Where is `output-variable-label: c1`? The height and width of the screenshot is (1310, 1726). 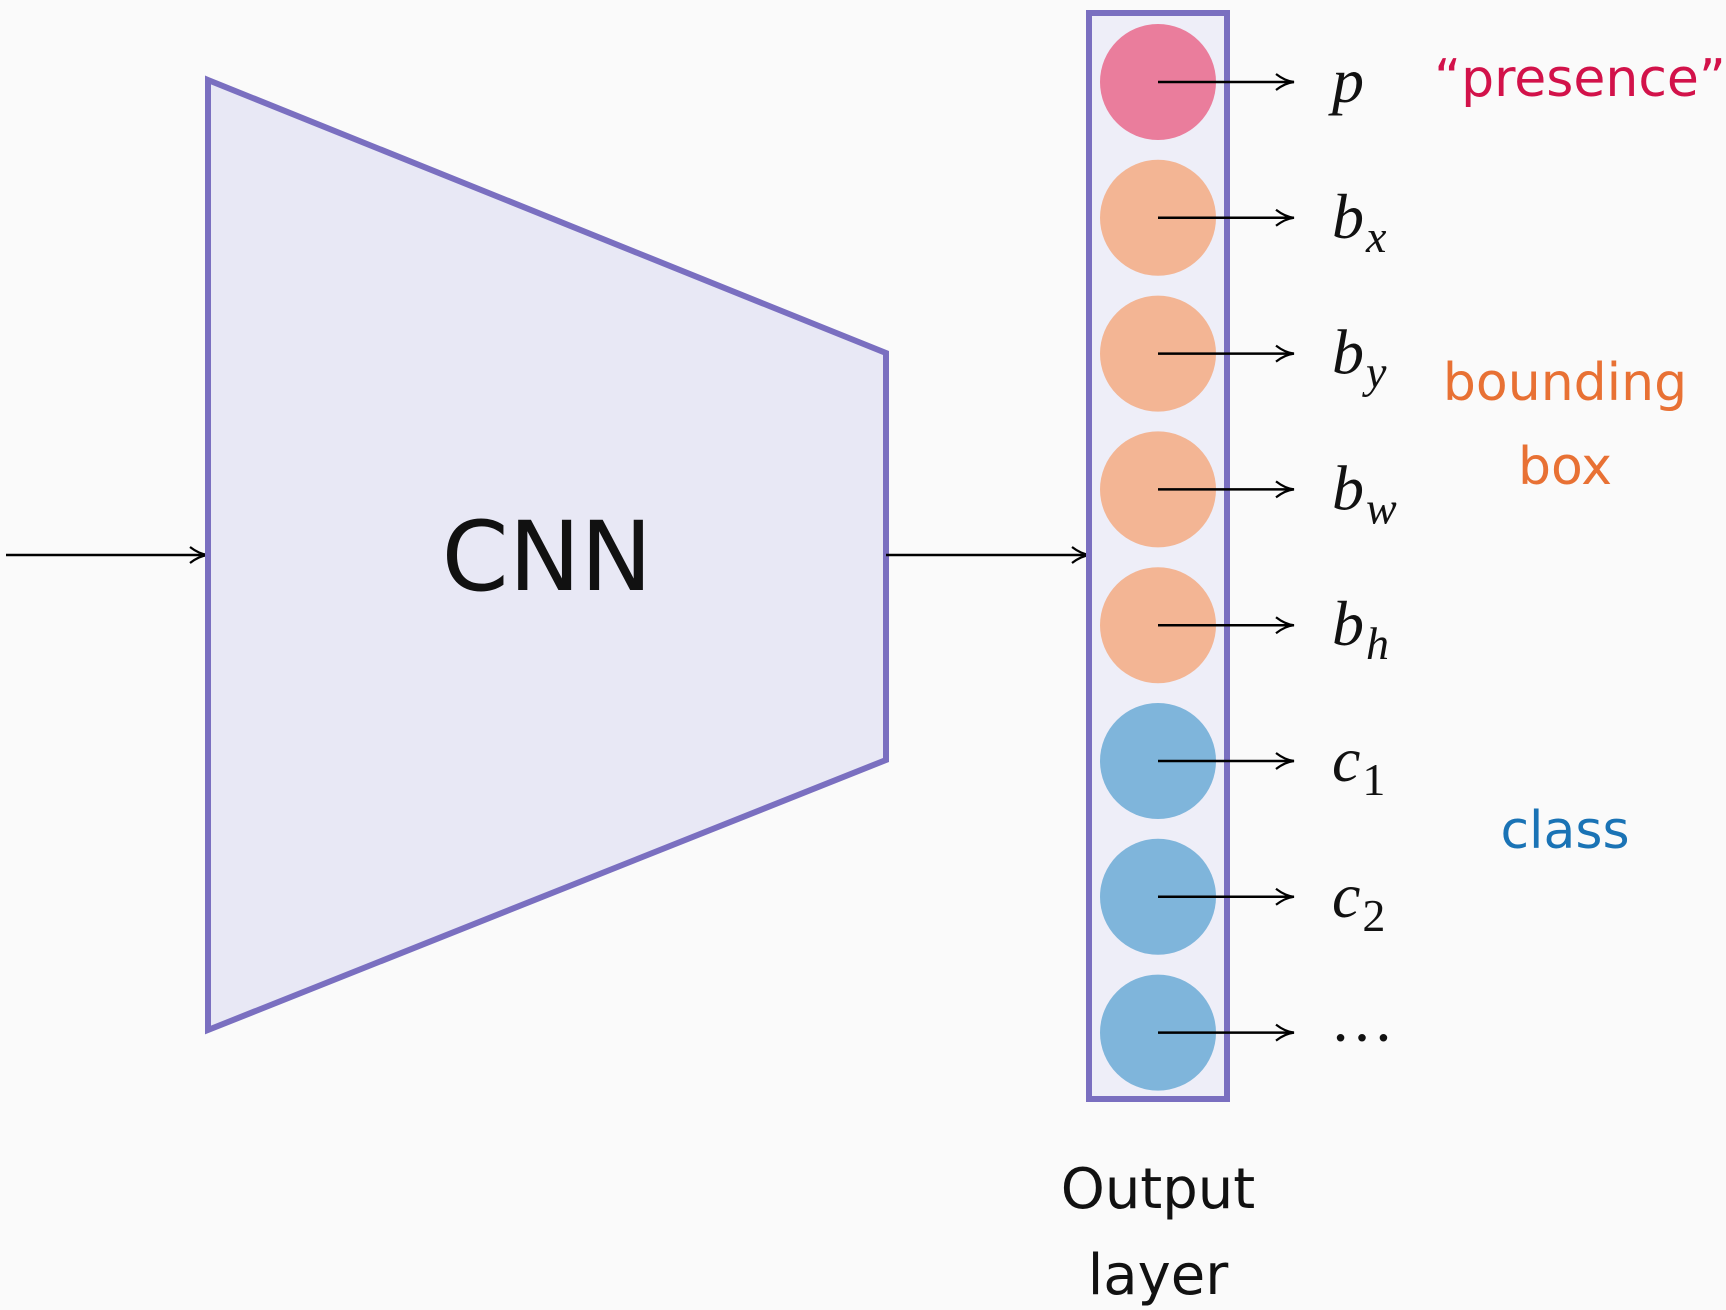
output-variable-label: c1 is located at coordinates (1358, 764).